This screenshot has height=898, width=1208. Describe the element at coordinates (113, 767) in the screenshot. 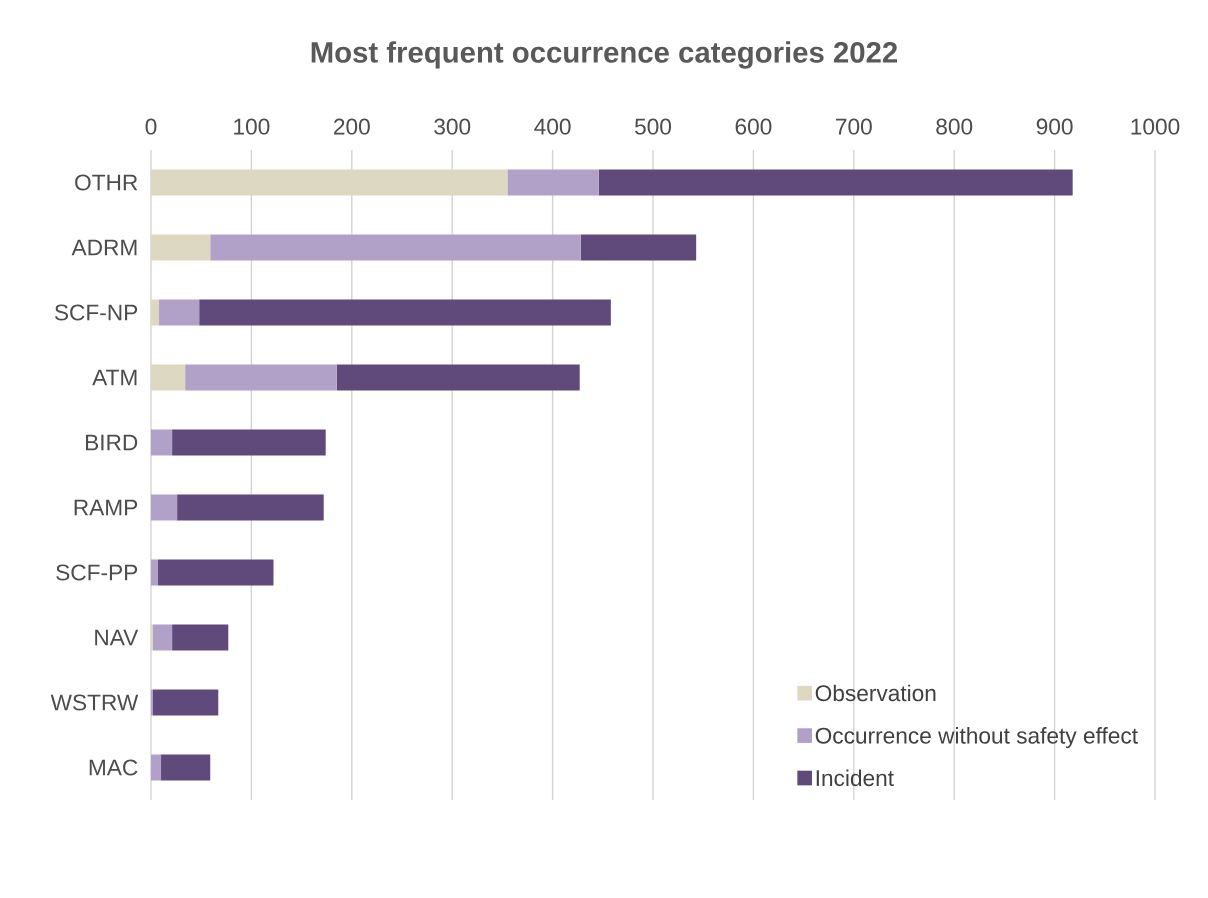

I see `y-tick-label: MAC` at that location.